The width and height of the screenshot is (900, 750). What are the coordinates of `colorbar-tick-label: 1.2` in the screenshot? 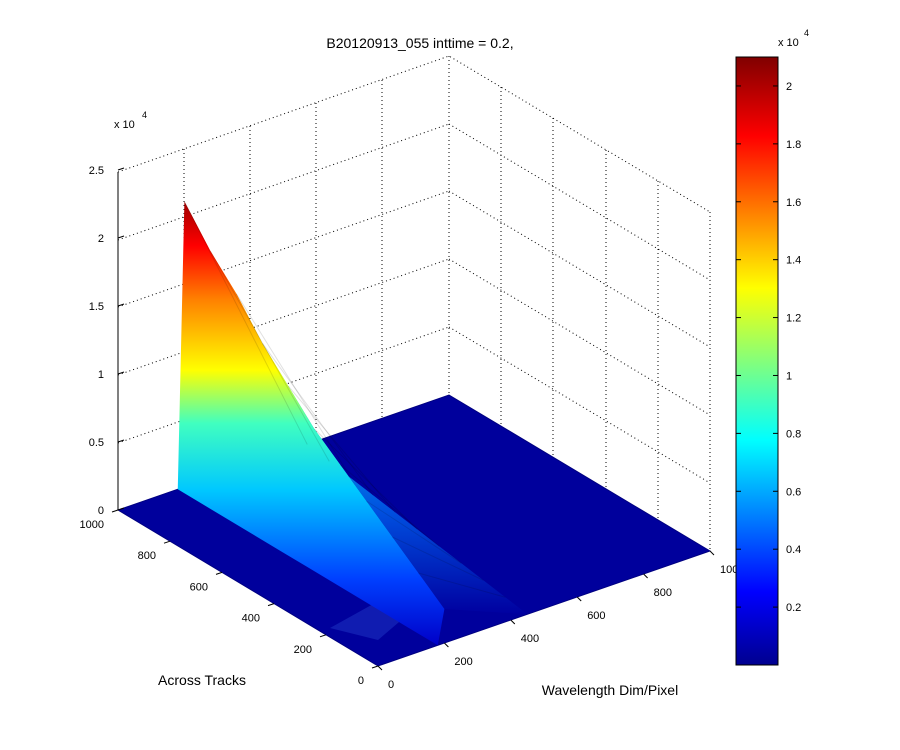 It's located at (793, 319).